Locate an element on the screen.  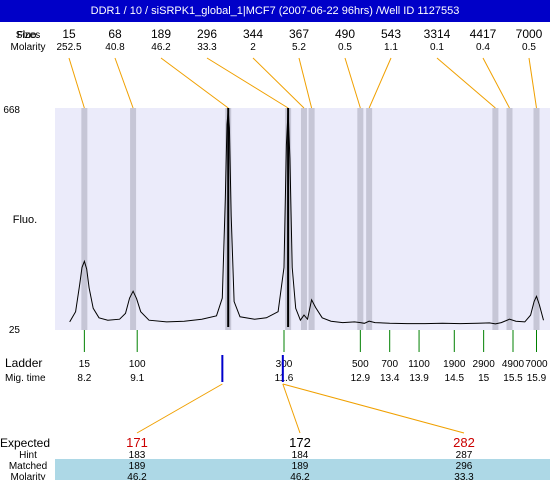
top-row-sizes-label: Sizes is located at coordinates (28, 35).